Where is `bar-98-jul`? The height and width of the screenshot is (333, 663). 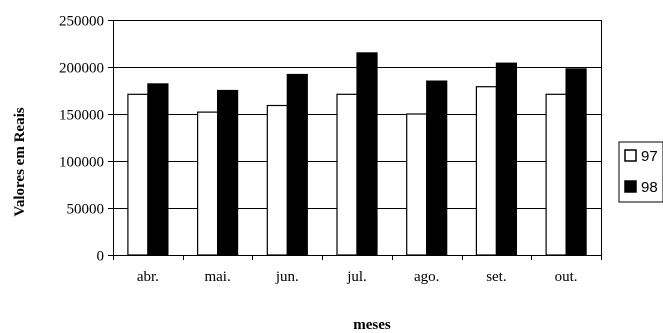
bar-98-jul is located at coordinates (367, 154).